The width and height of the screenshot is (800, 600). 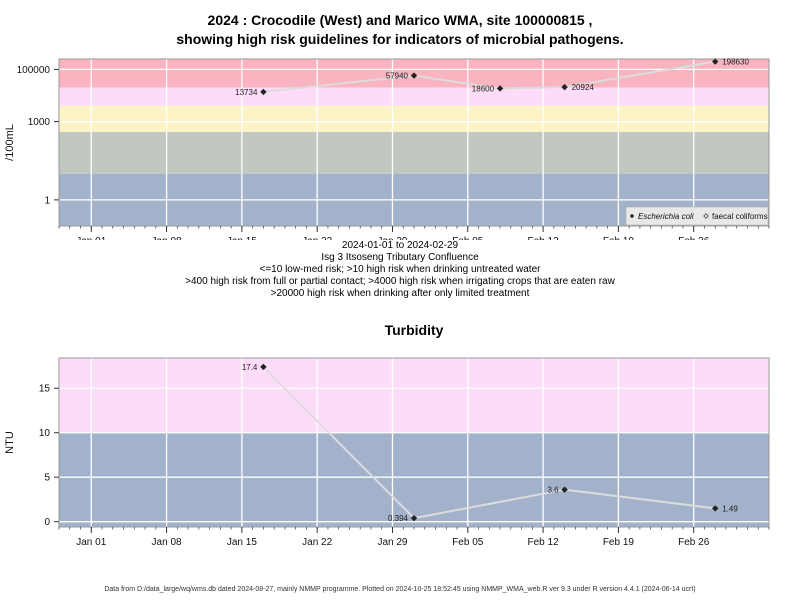 What do you see at coordinates (400, 245) in the screenshot?
I see `subtitle-date-range: 2024-01-01 to 2024-02-29` at bounding box center [400, 245].